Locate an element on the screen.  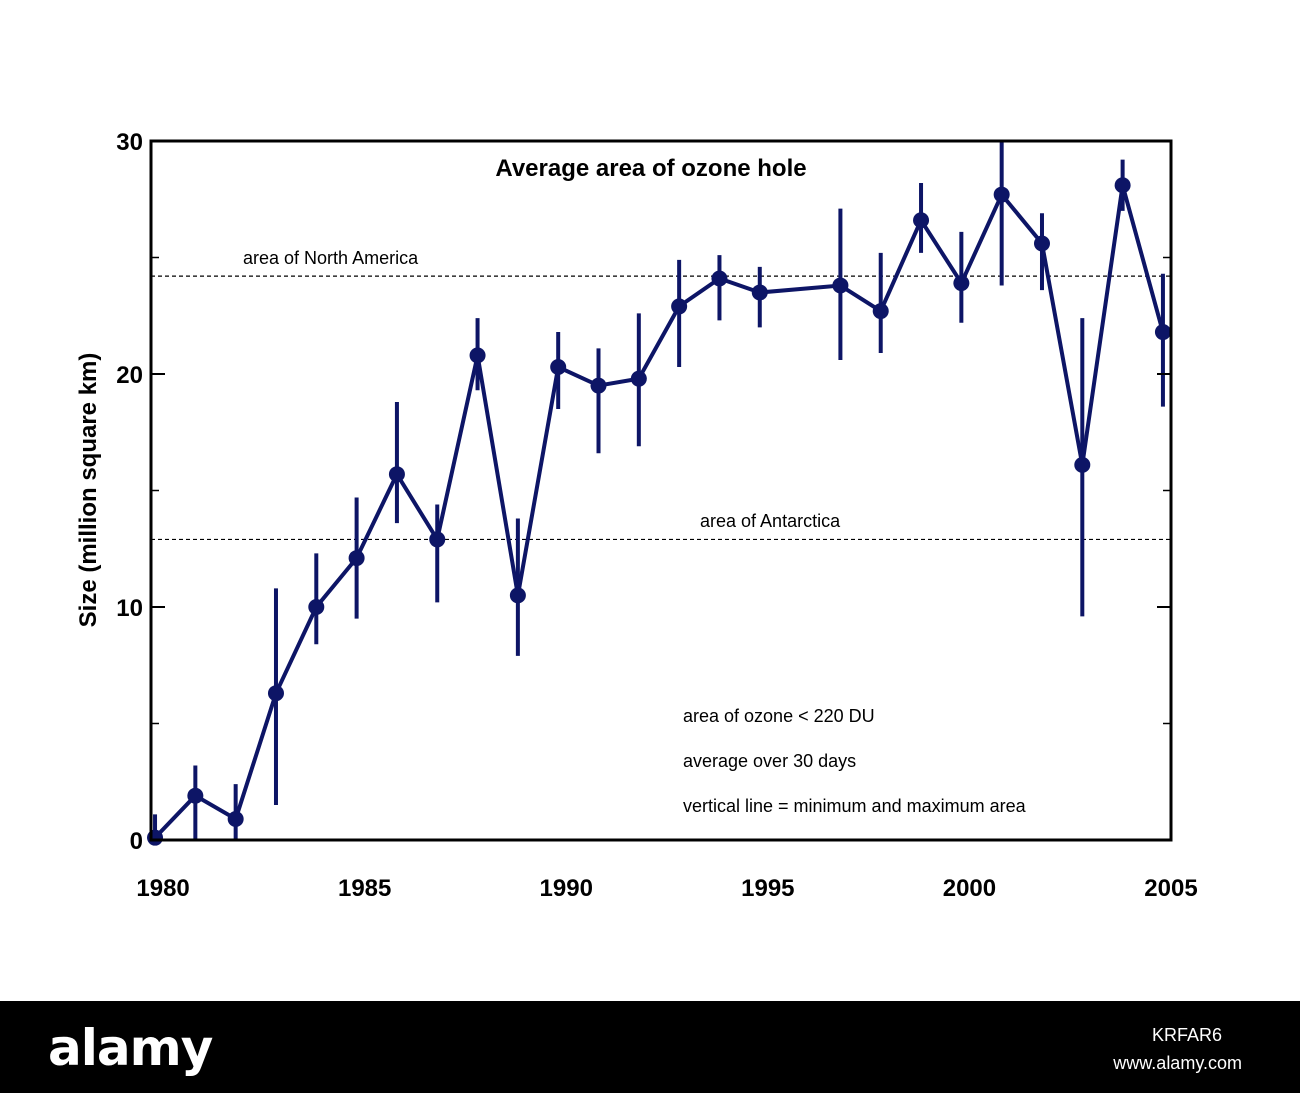
note-average-window: average over 30 days is located at coordinates (769, 761).